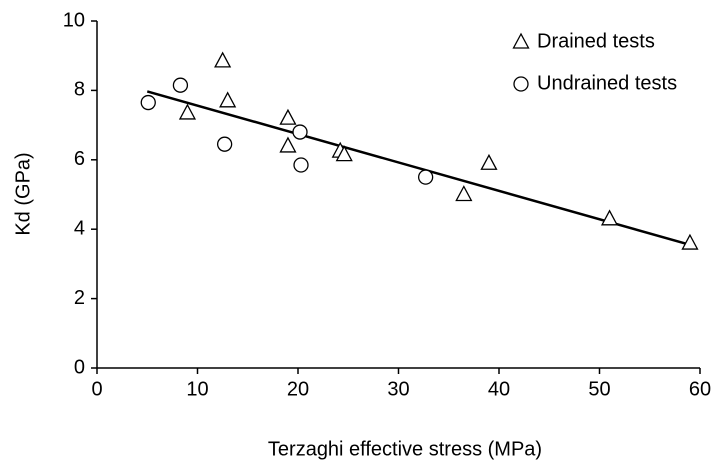 The image size is (727, 467). Describe the element at coordinates (700, 389) in the screenshot. I see `x-tick-label: 60` at that location.